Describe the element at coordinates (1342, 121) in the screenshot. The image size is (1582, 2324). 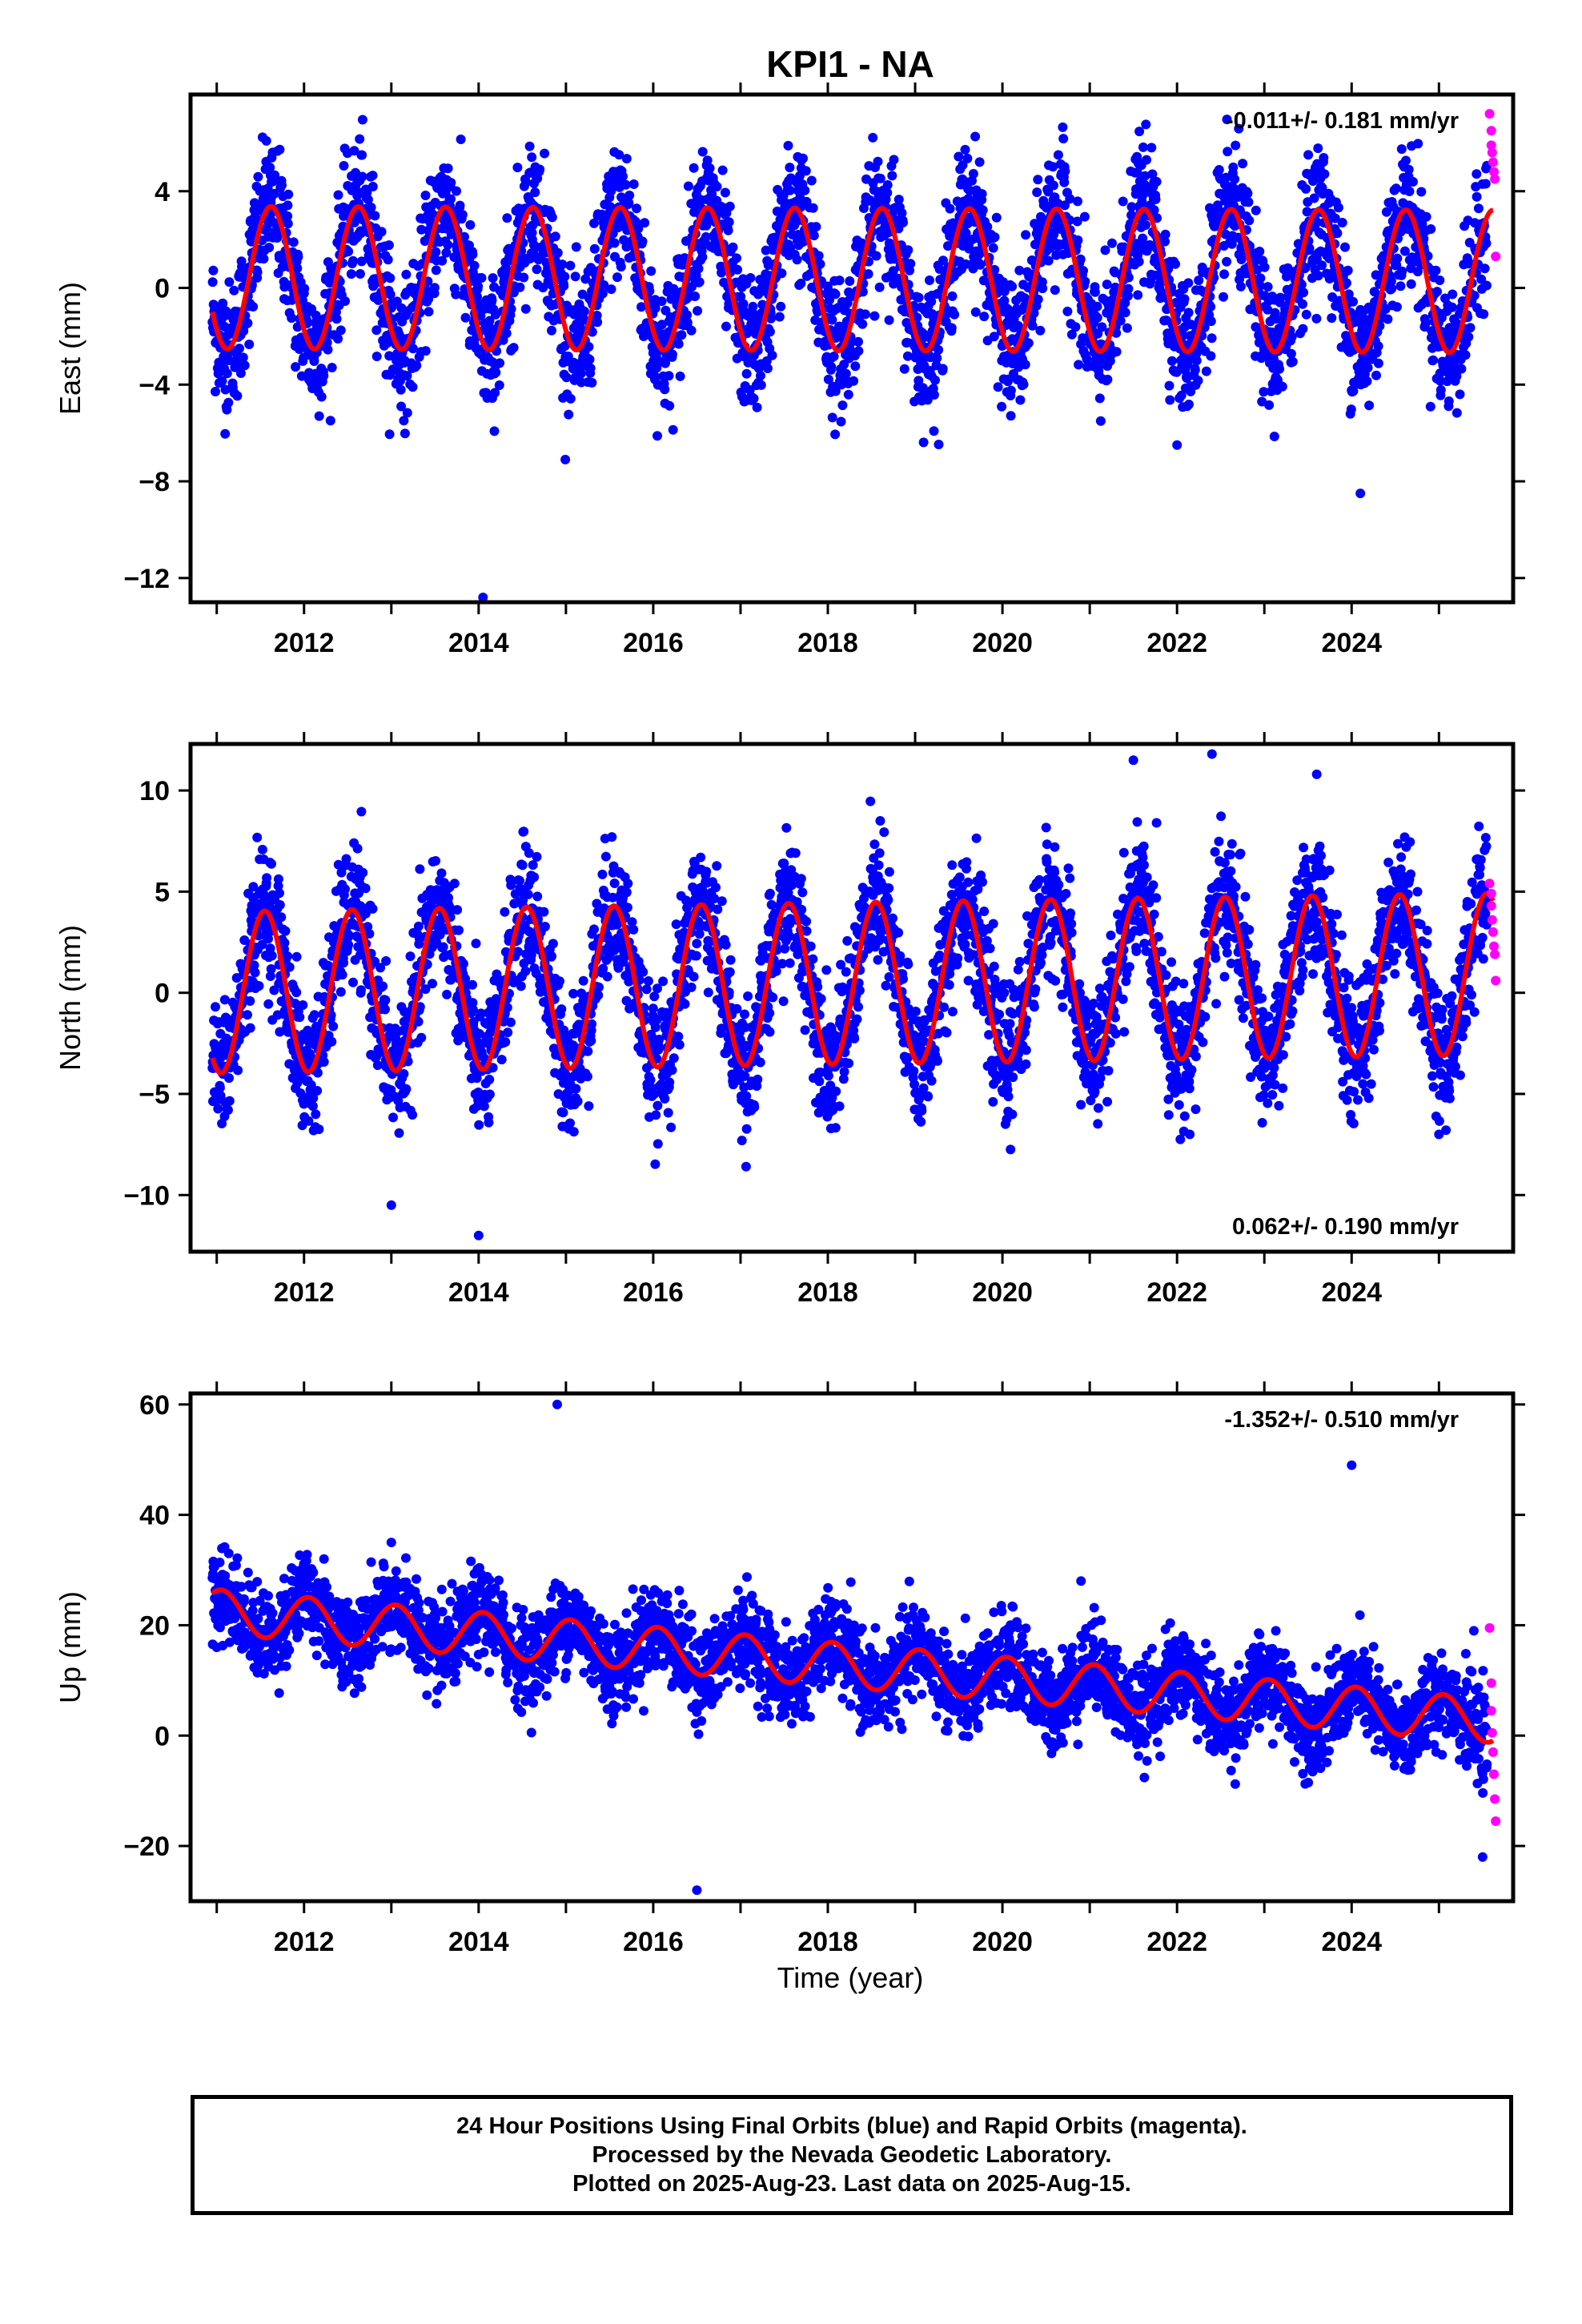
I see `rate-annotation: -0.011+/- 0.181 mm/yr` at that location.